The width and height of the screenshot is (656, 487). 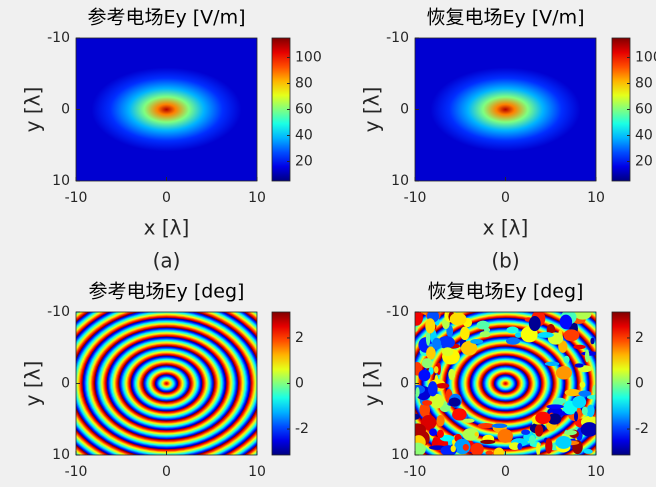 I want to click on caption: (a), so click(x=167, y=261).